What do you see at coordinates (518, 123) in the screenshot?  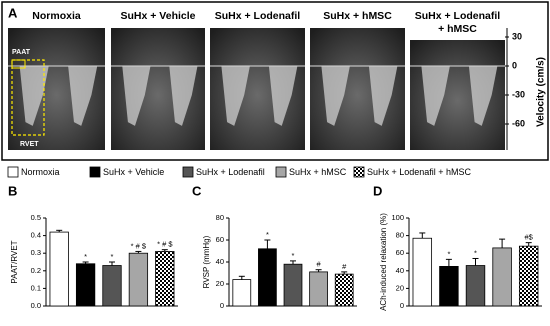 I see `y-tick-label: -60` at bounding box center [518, 123].